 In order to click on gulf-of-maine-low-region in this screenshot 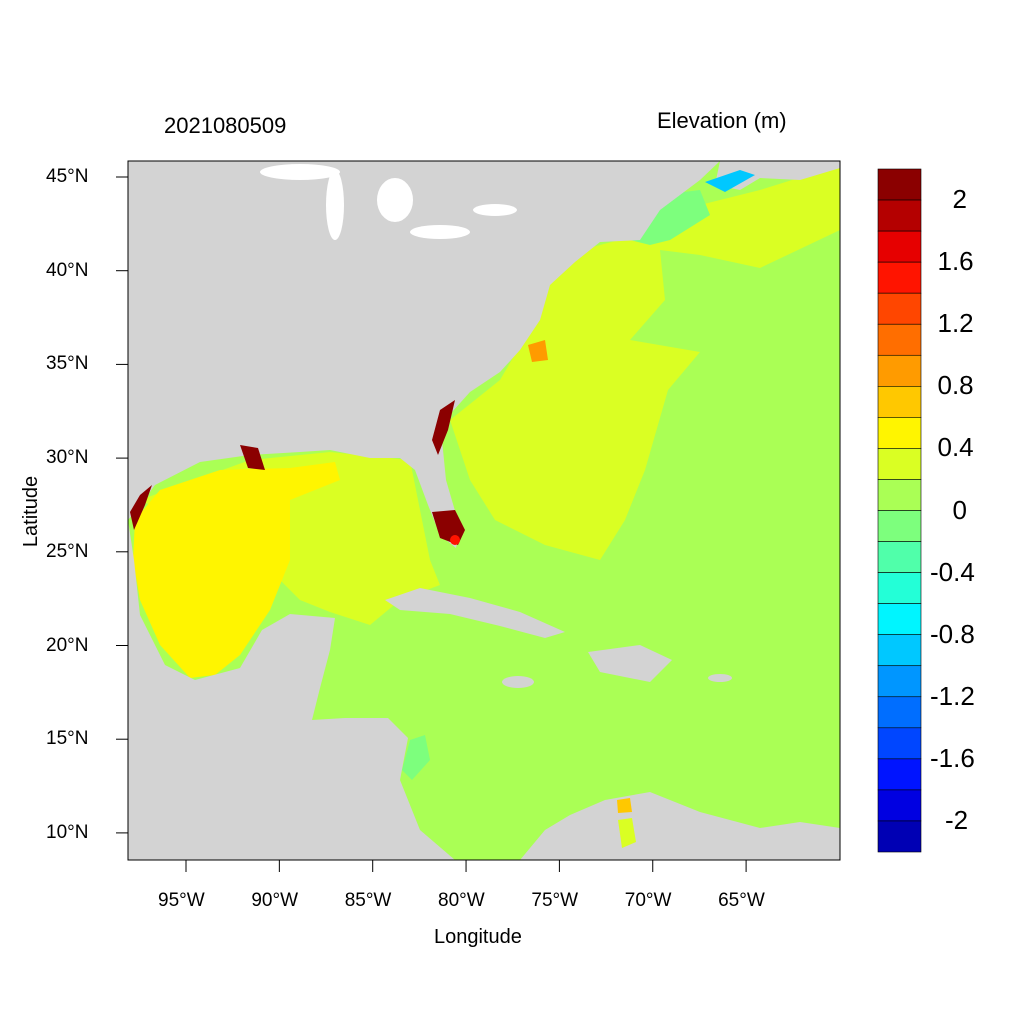, I will do `click(730, 181)`.